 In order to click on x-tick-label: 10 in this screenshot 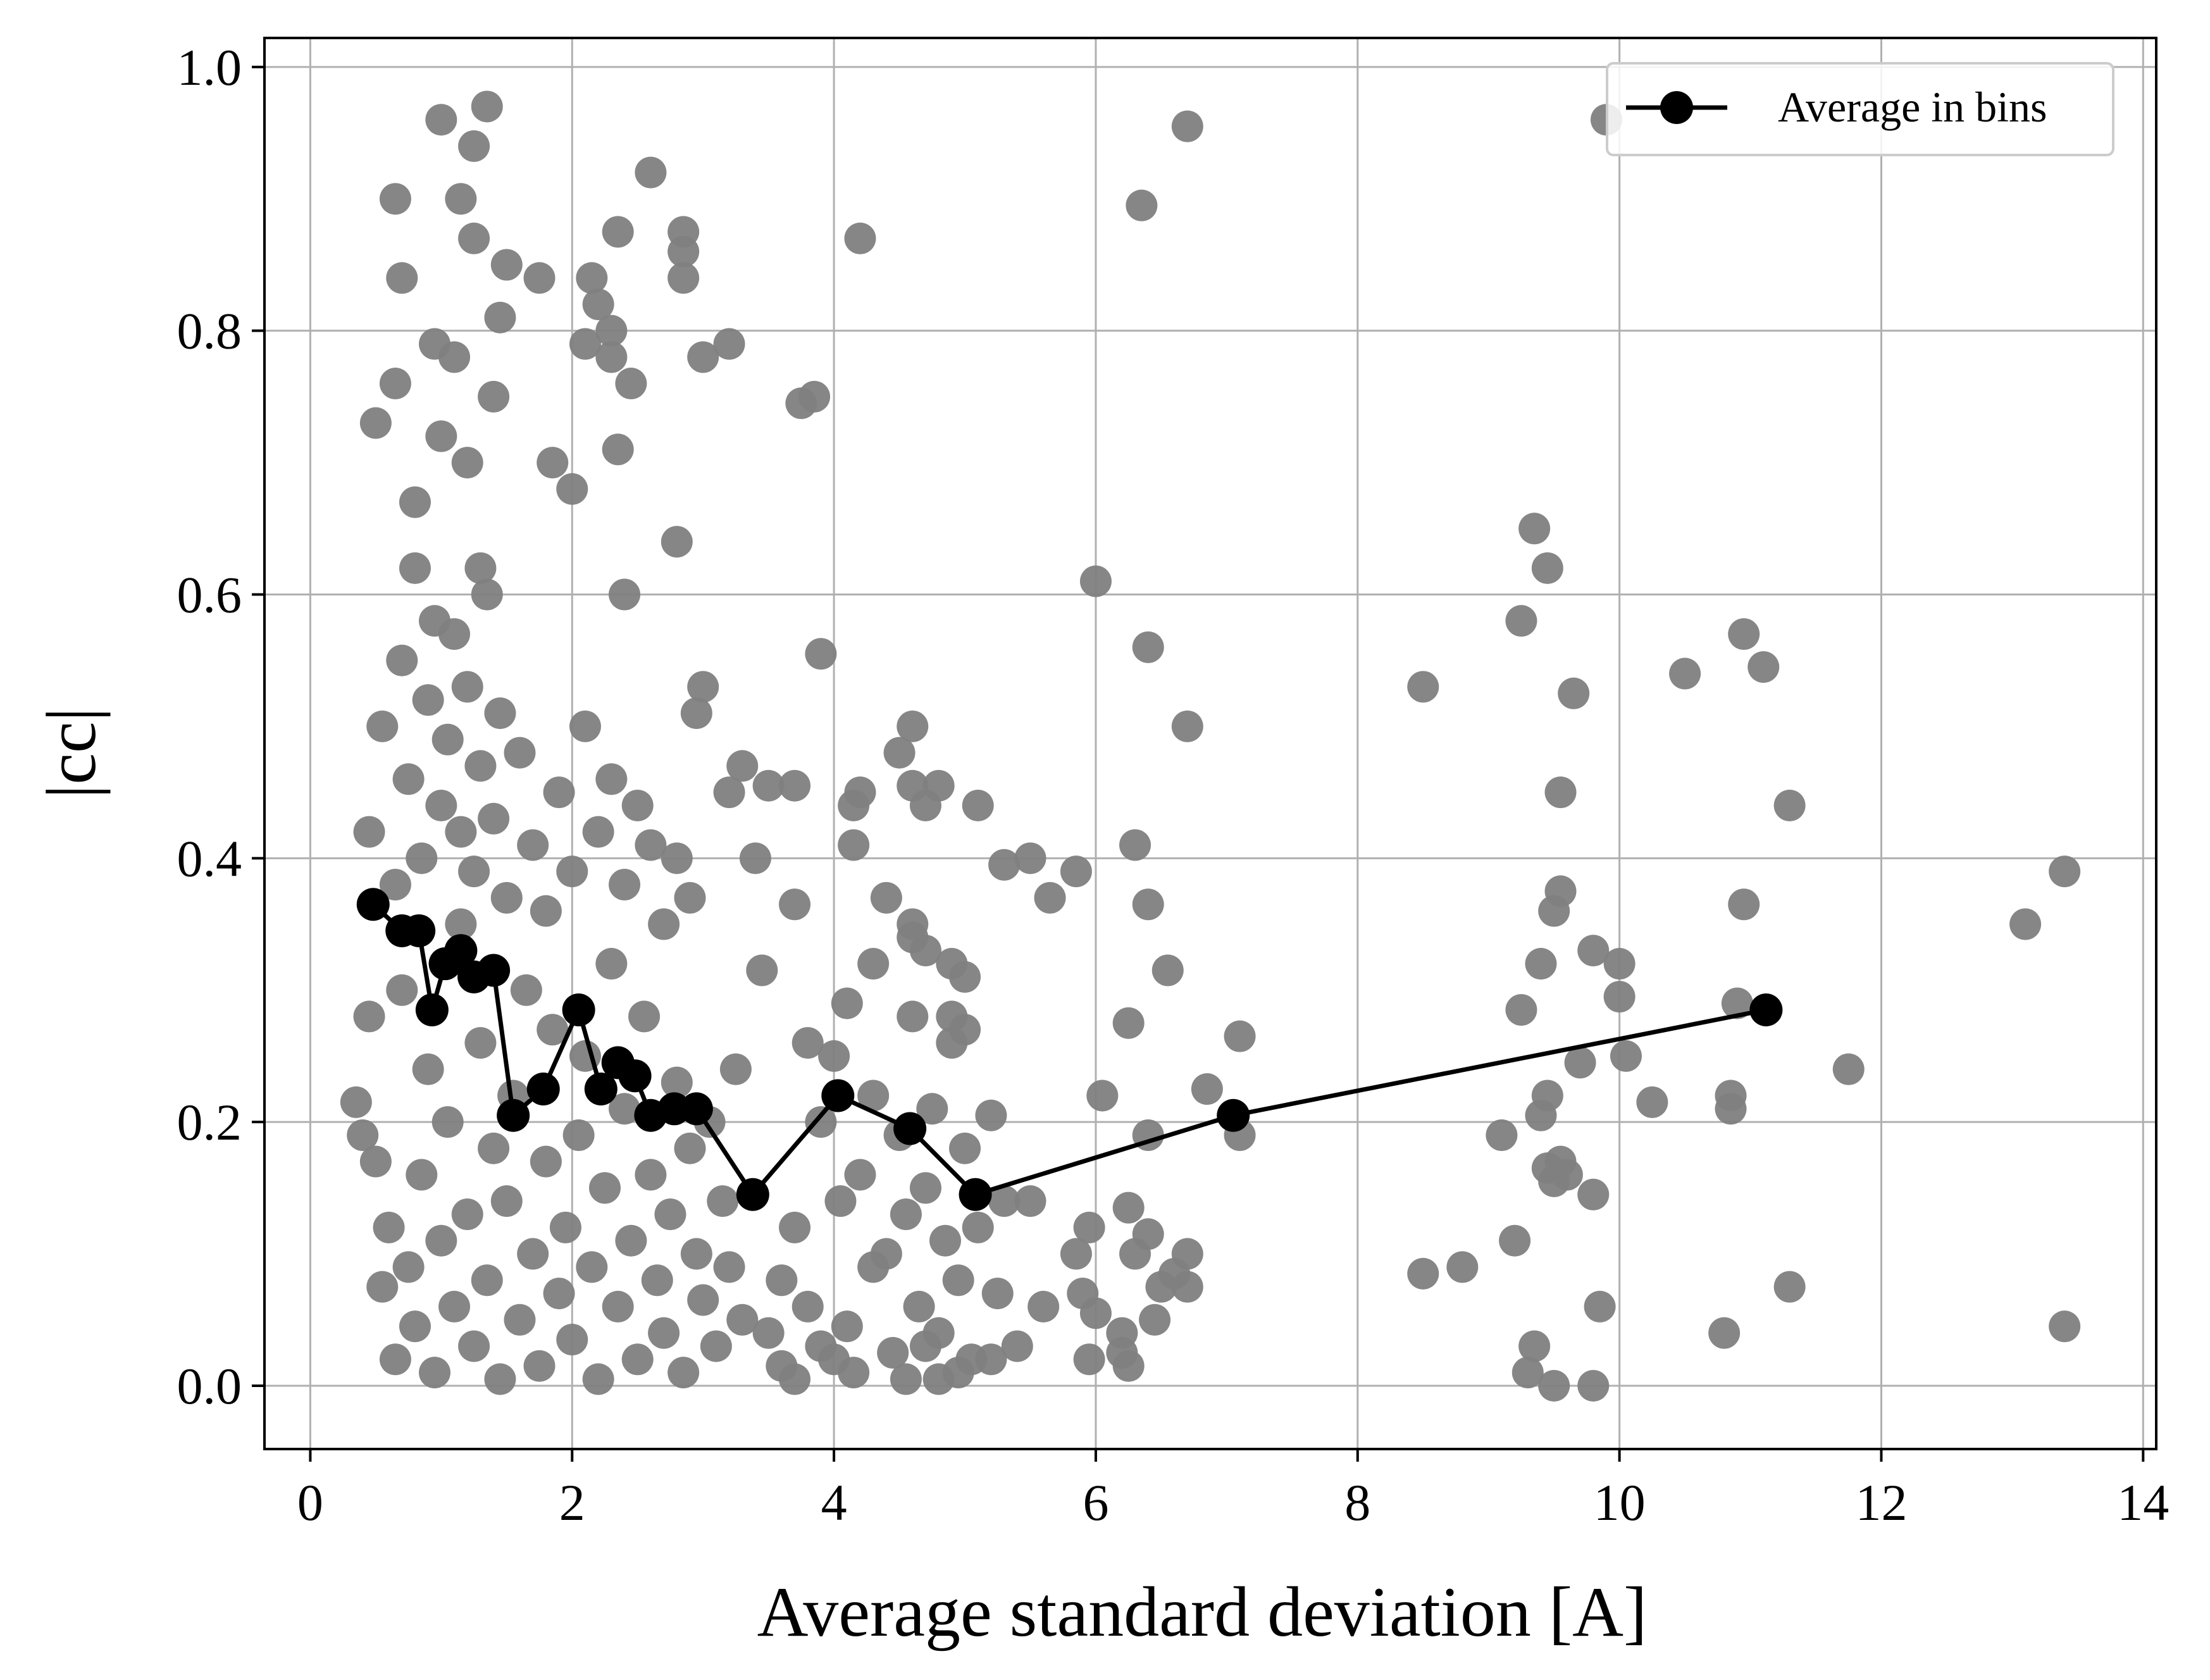, I will do `click(1620, 1502)`.